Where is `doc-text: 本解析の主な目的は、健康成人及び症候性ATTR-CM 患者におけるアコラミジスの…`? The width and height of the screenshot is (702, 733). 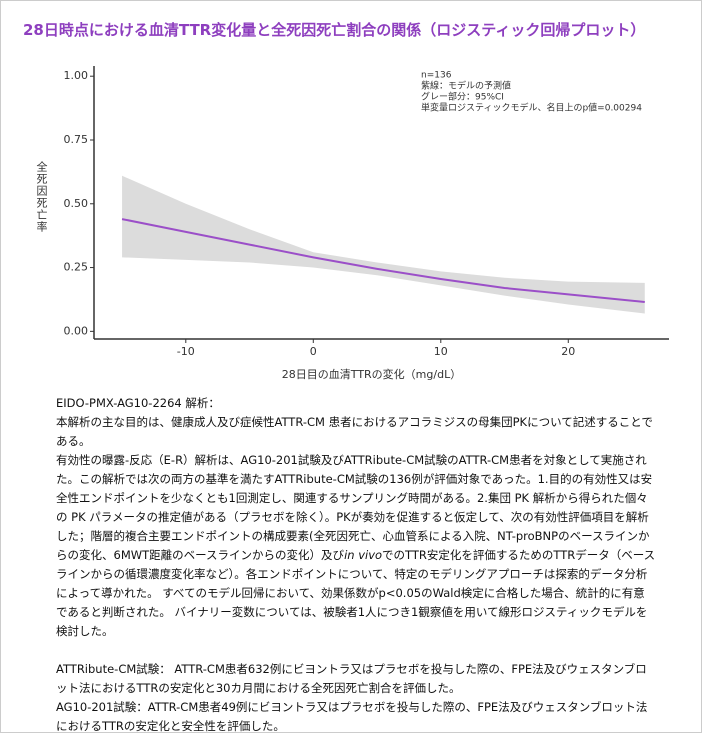
doc-text: 本解析の主な目的は、健康成人及び症候性ATTR-CM 患者におけるアコラミジスの… is located at coordinates (354, 431).